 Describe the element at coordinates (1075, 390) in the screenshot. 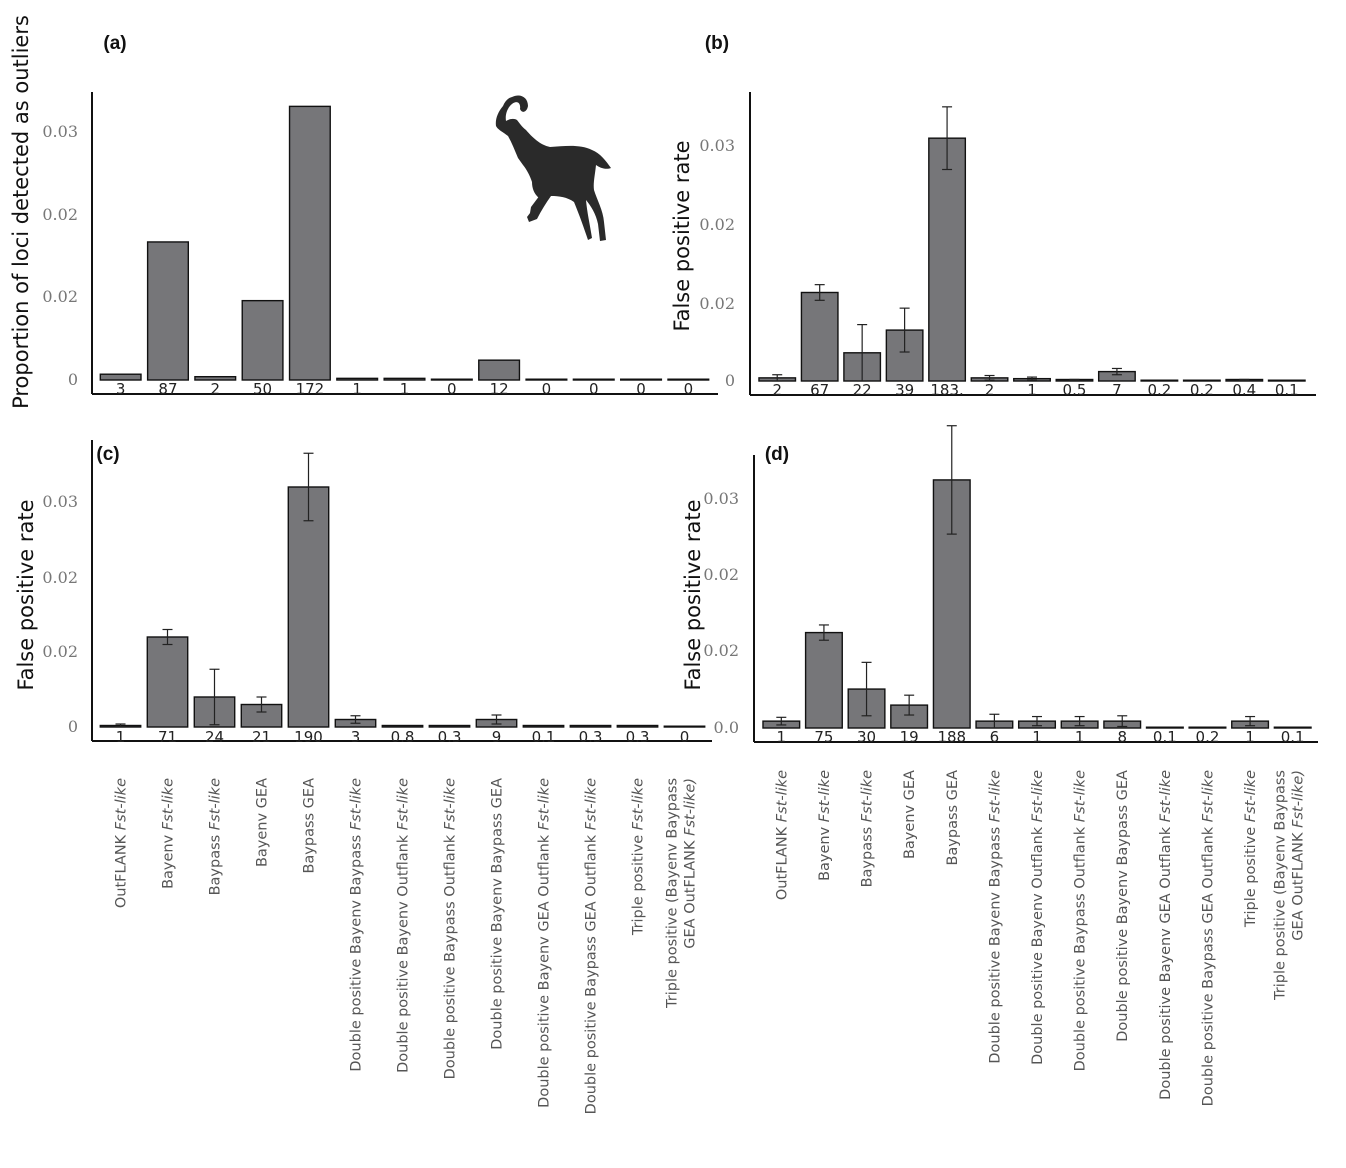

I see `count-label: 0.5` at that location.